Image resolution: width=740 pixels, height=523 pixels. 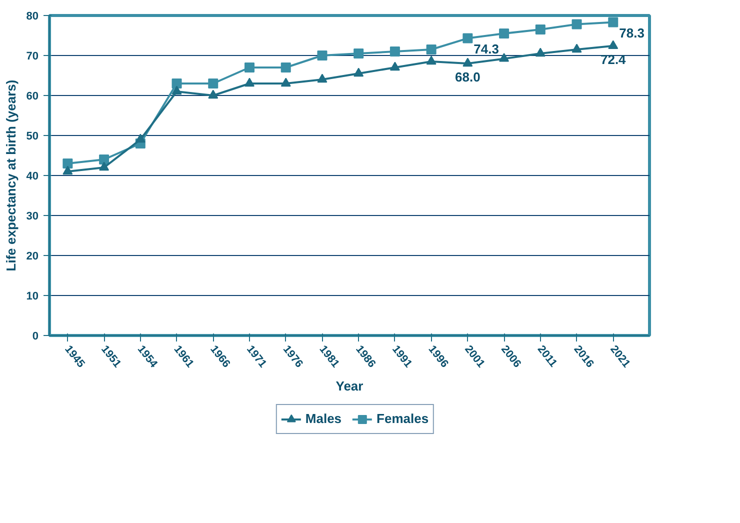 What do you see at coordinates (32, 256) in the screenshot?
I see `y-tick-label: 20` at bounding box center [32, 256].